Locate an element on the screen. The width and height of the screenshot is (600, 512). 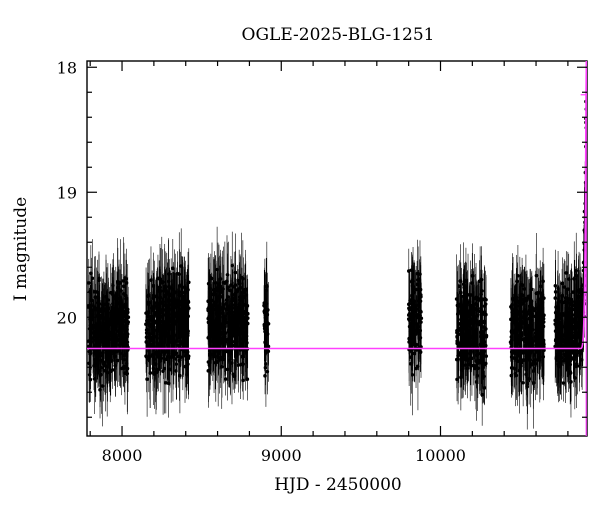
x-axis-label: HJD - 2450000 is located at coordinates (338, 485).